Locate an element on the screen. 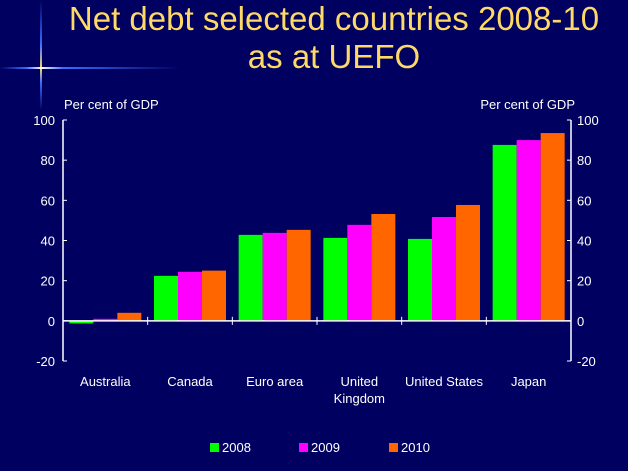  title-line-2: as at UEFO is located at coordinates (334, 56).